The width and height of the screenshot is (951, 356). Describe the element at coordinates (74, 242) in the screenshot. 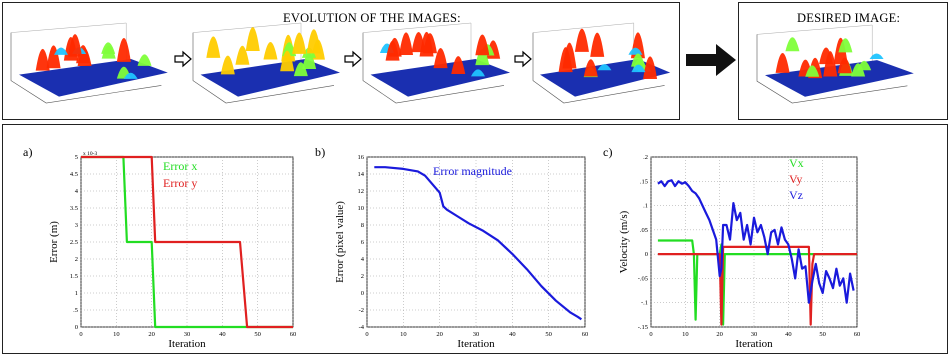

I see `y-tick-label: 2.5` at that location.